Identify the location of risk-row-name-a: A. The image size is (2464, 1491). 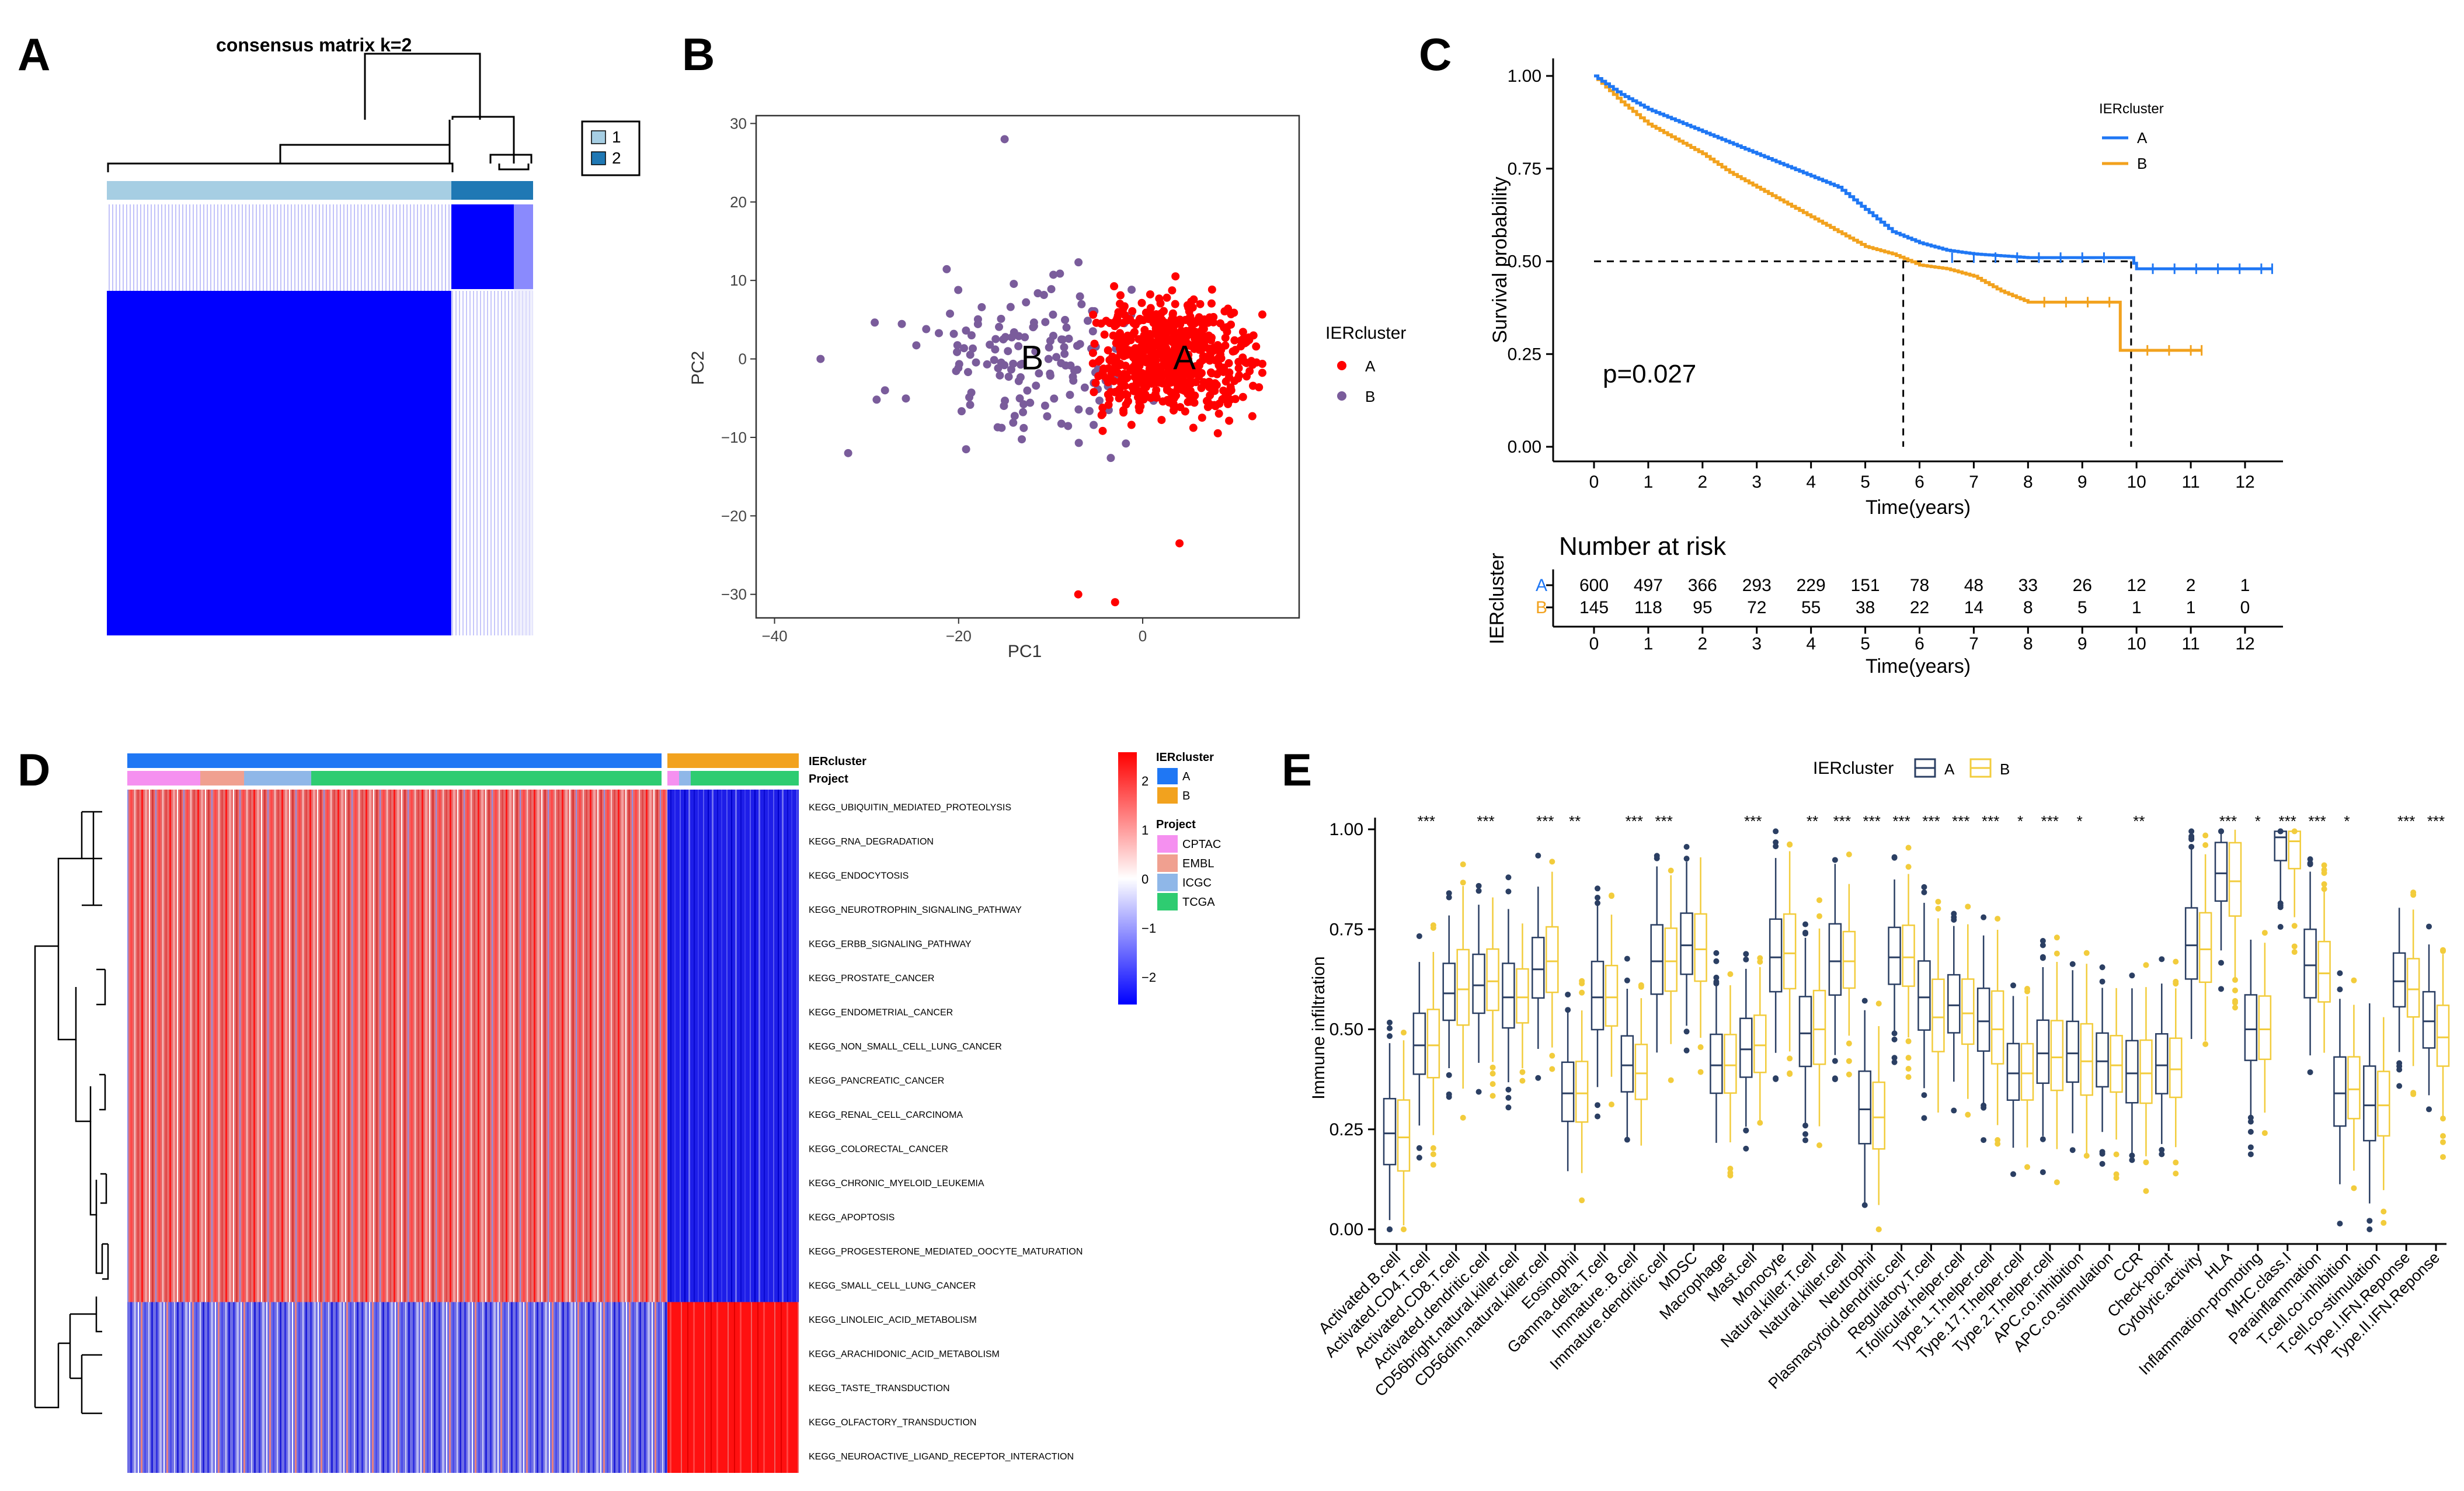
(1541, 585).